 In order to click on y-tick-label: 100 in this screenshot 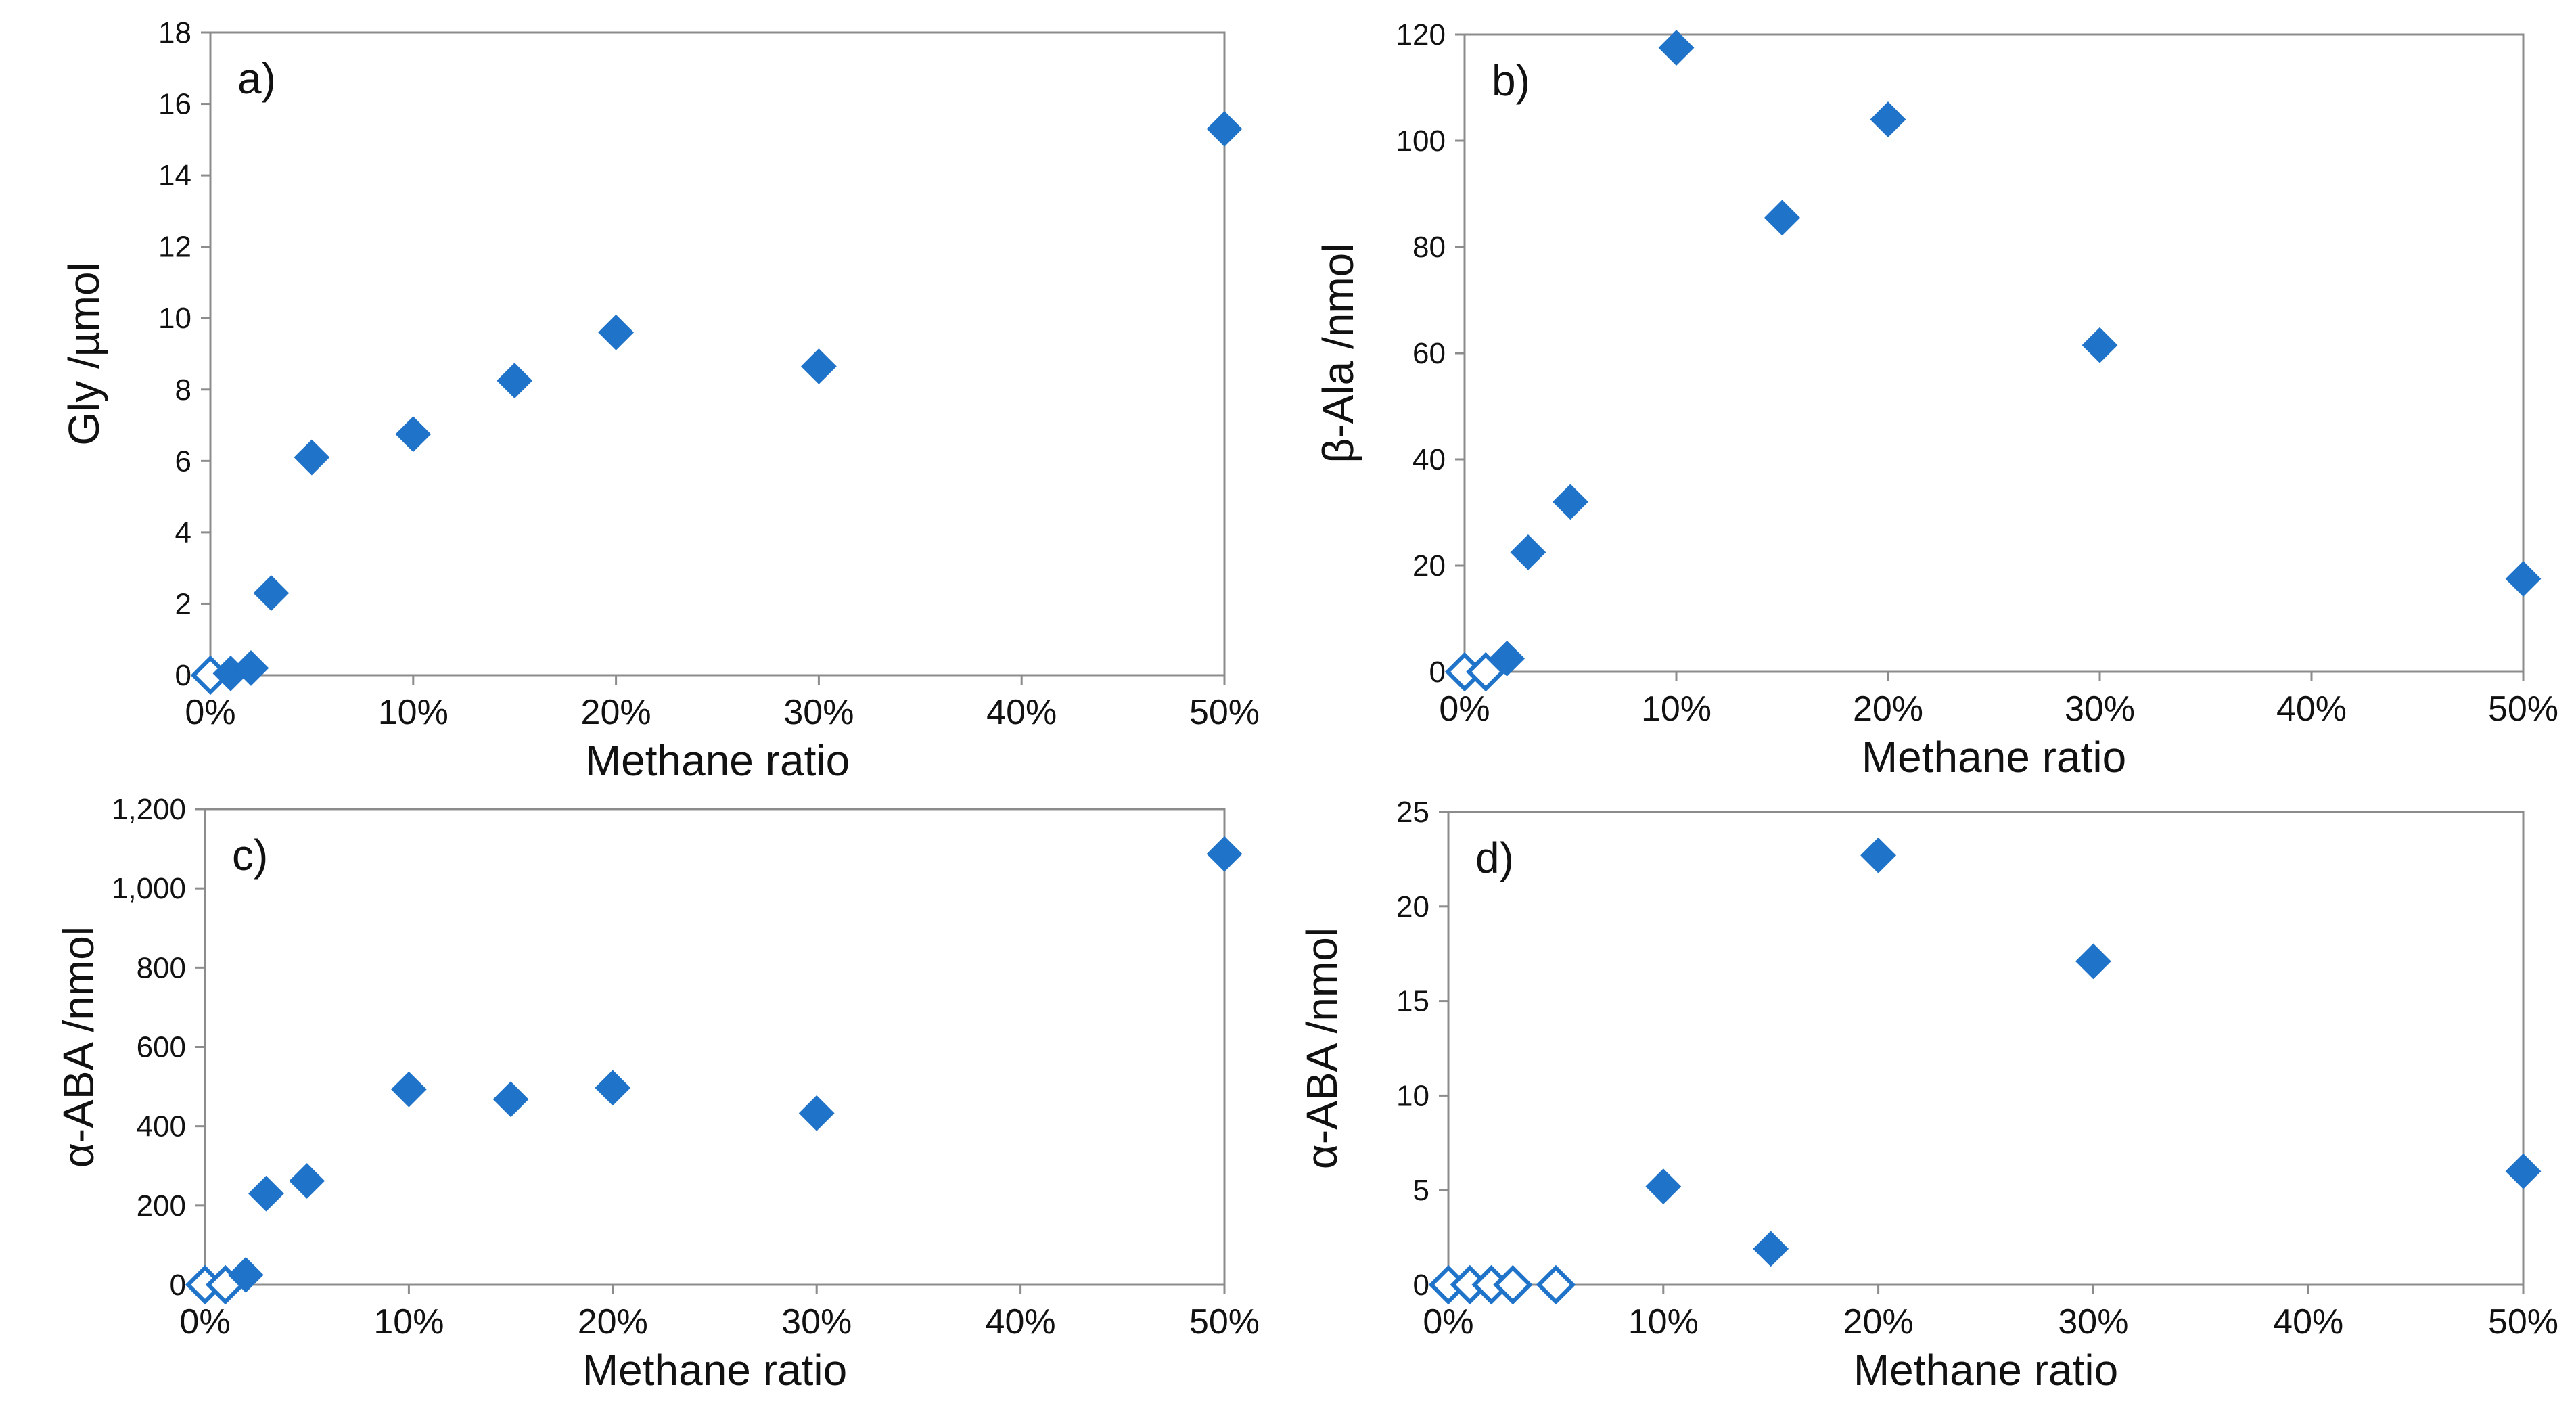, I will do `click(1421, 141)`.